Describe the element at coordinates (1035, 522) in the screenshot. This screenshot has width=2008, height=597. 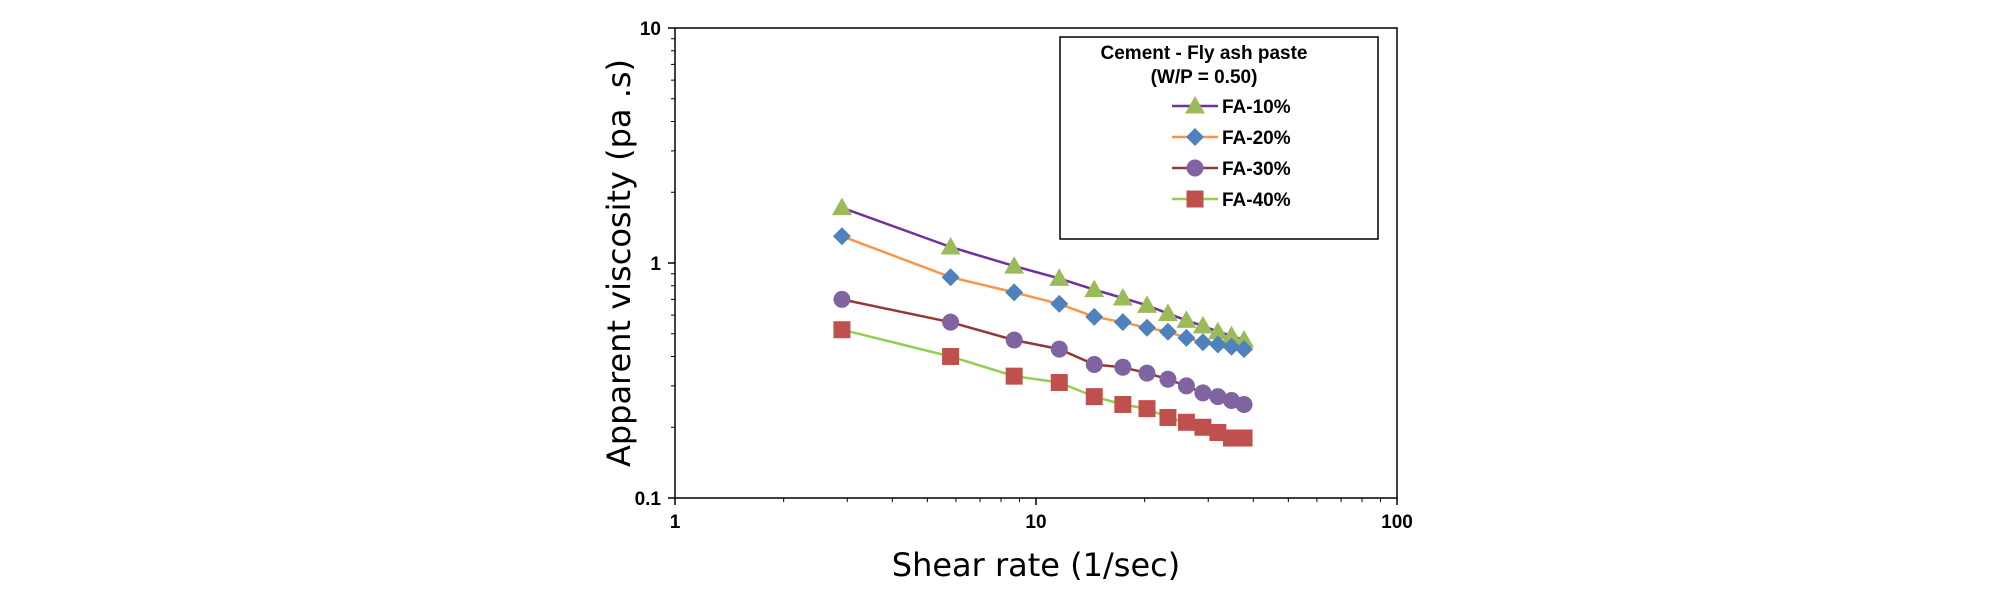
I see `x-tick-label-1: 10` at that location.